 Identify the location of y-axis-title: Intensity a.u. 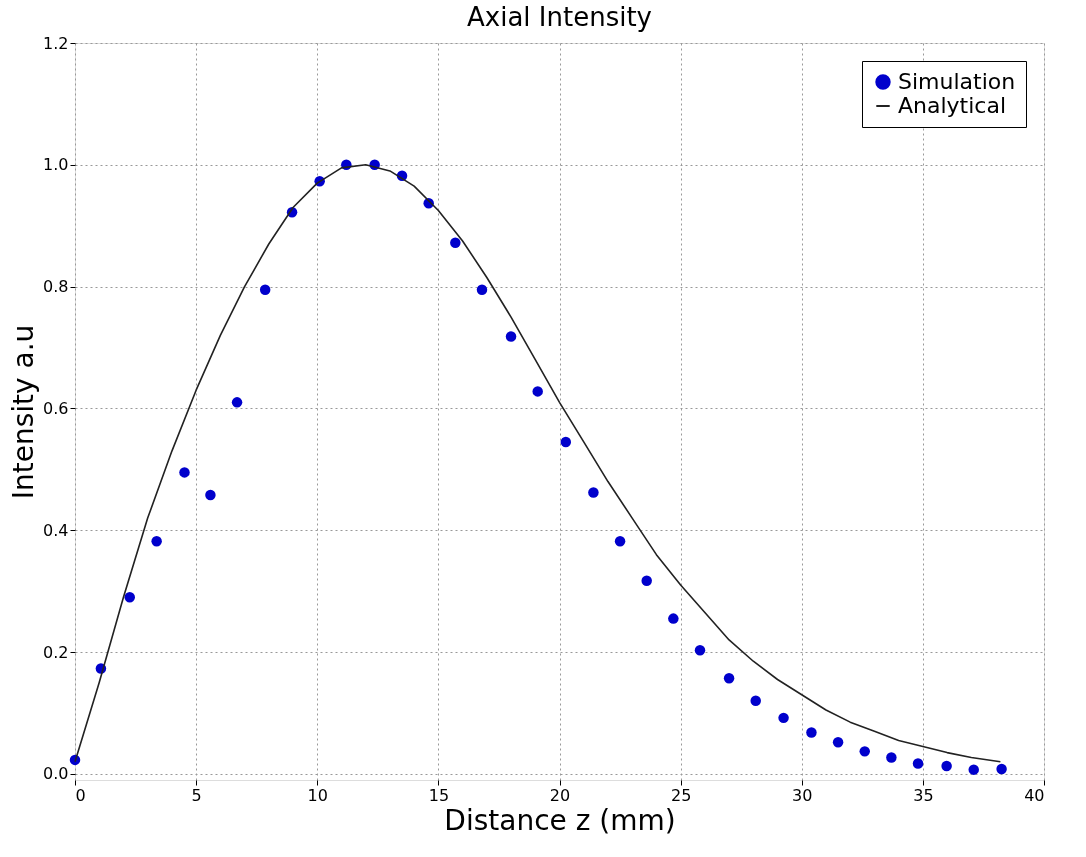
(24, 412).